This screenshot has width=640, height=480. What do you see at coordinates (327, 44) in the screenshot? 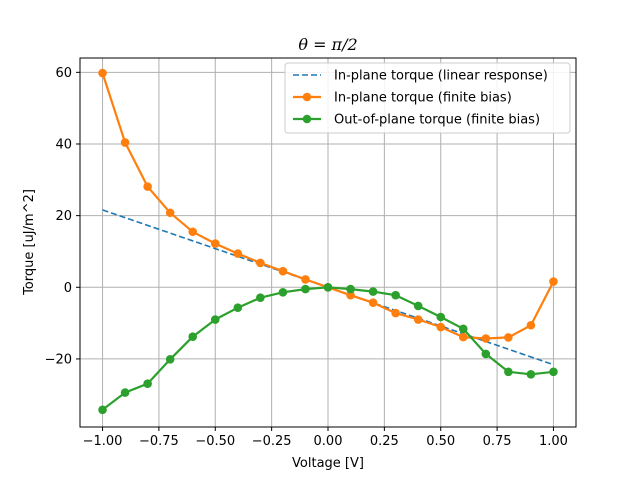
I see `chart-title: θ = π/2` at bounding box center [327, 44].